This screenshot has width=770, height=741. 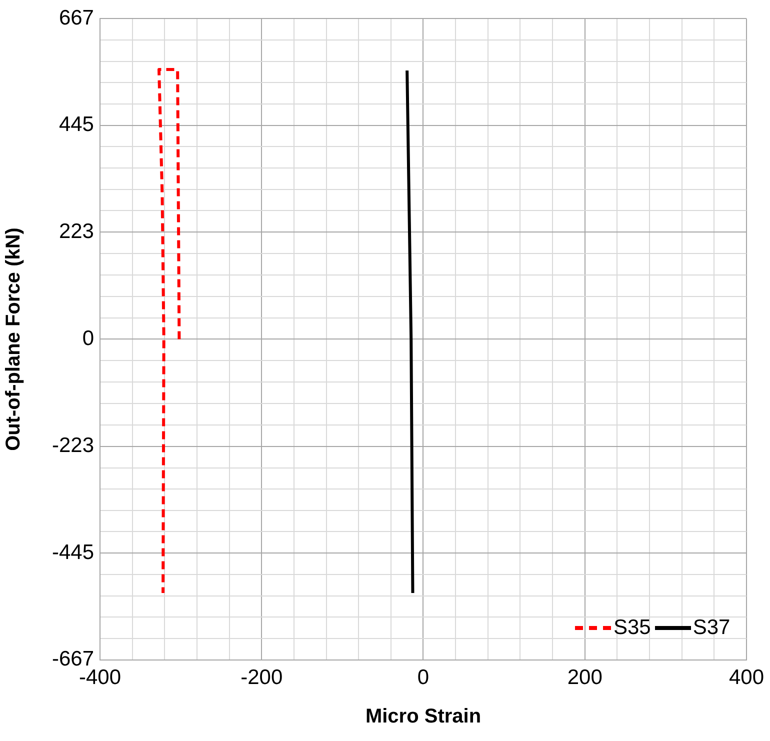 I want to click on x-tick-label: 0, so click(x=423, y=678).